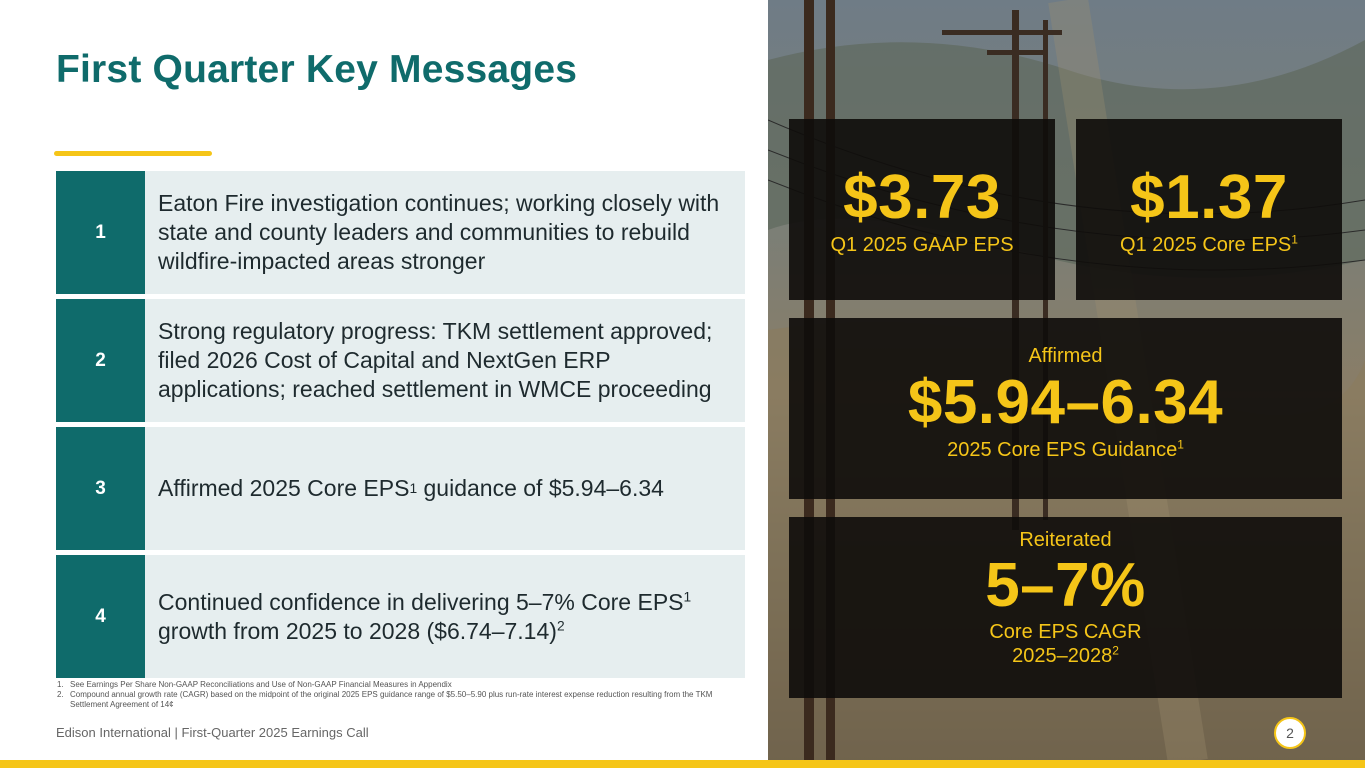 This screenshot has height=768, width=1365. What do you see at coordinates (100, 616) in the screenshot?
I see `message-number: 4` at bounding box center [100, 616].